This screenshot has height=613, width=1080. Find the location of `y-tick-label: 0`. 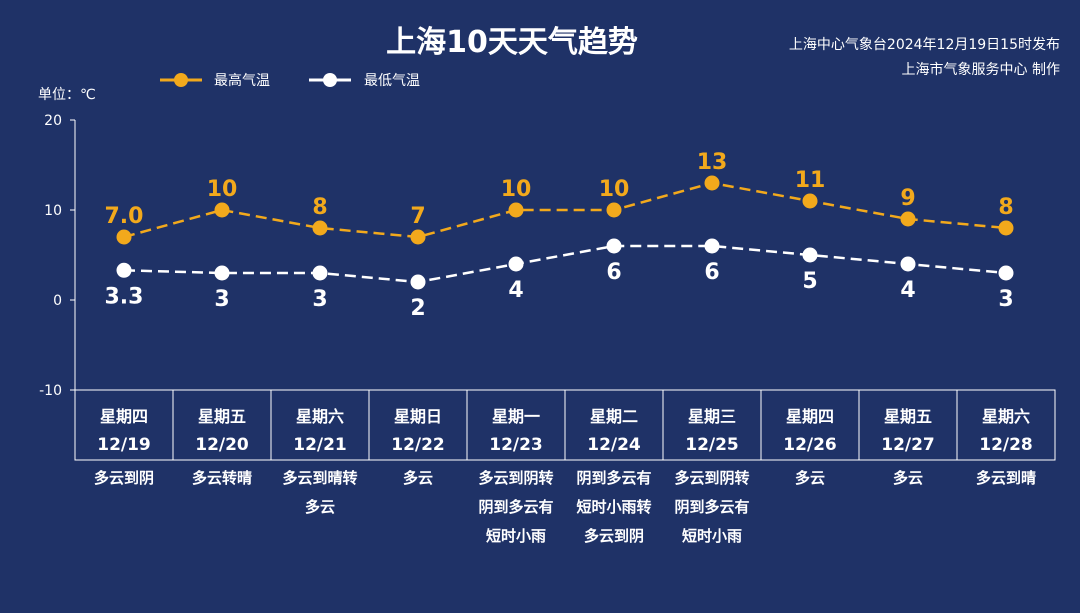

y-tick-label: 0 is located at coordinates (57, 301).